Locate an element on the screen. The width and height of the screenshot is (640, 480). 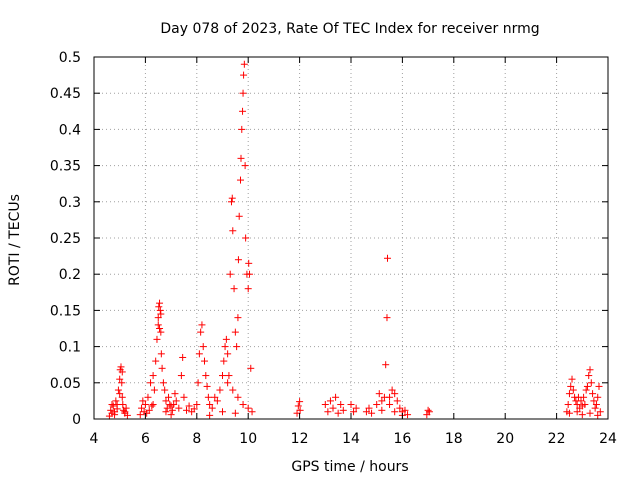
x-tick-label: 10 is located at coordinates (248, 439).